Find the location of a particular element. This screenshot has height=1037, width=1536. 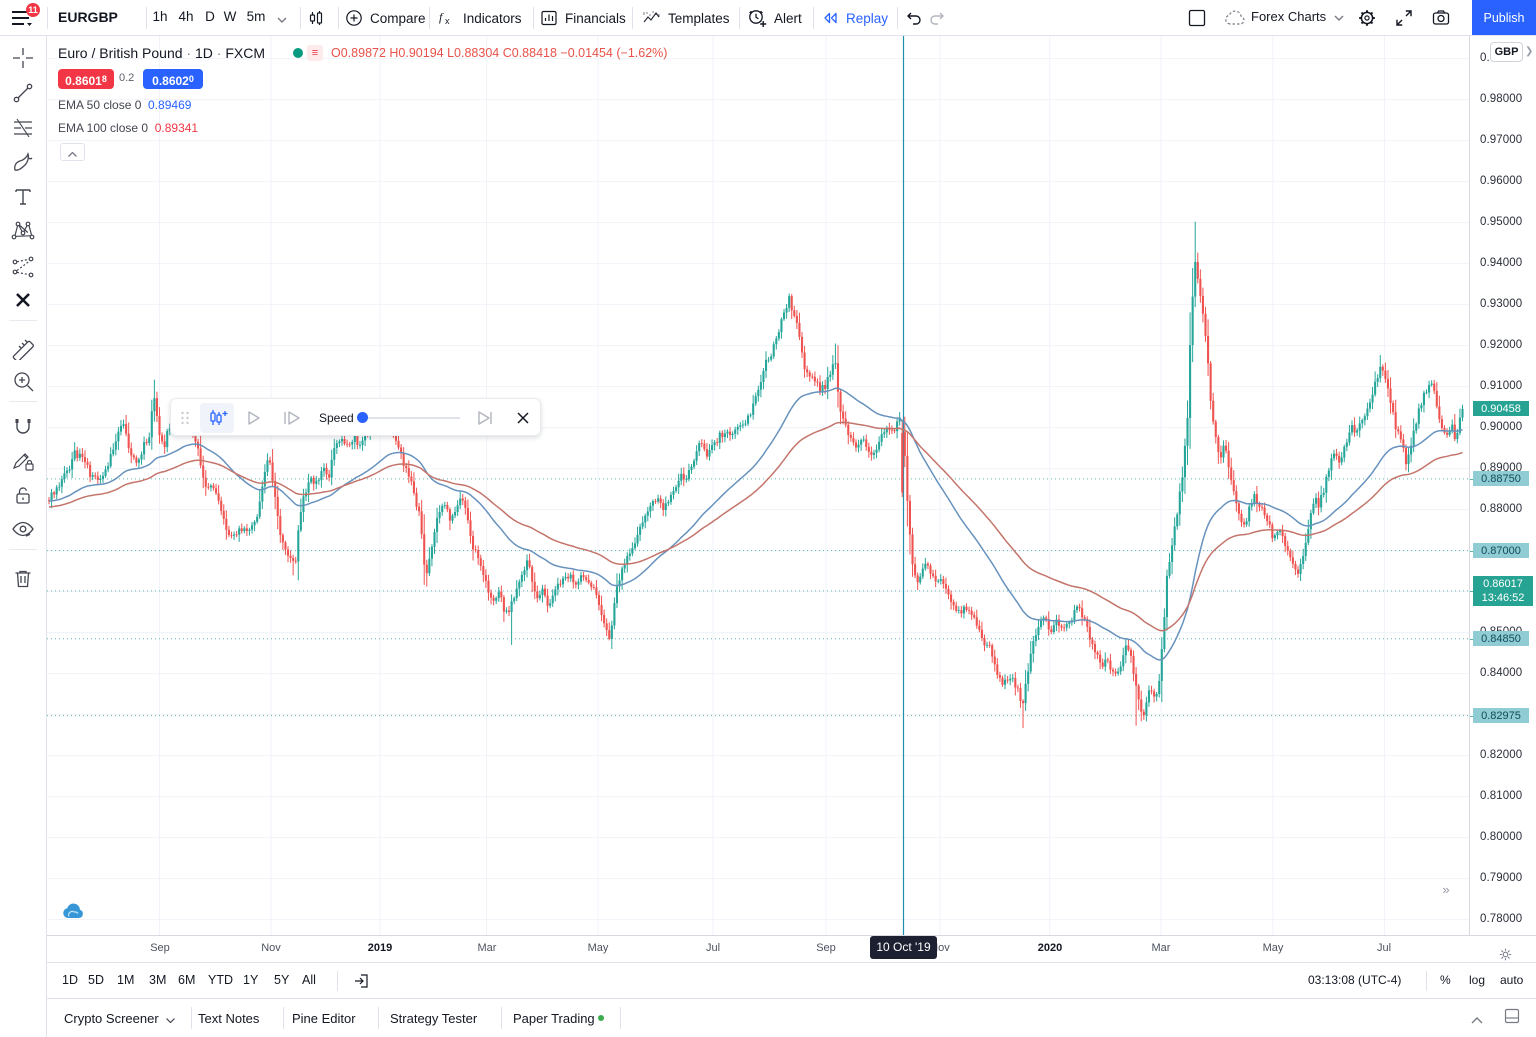

svg-text: x is located at coordinates (447, 21).